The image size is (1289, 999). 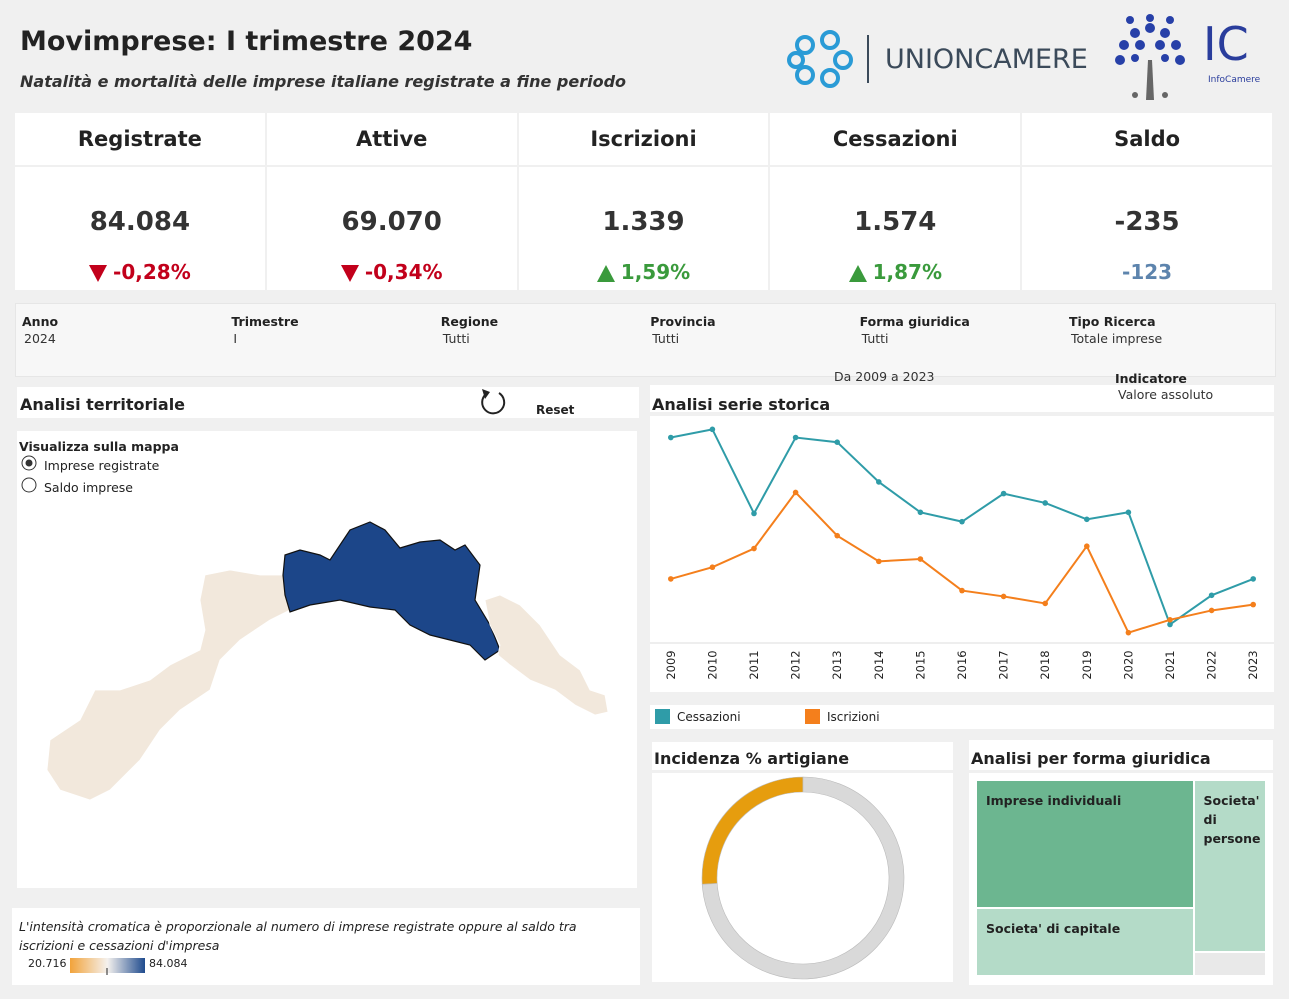 What do you see at coordinates (168, 963) in the screenshot?
I see `legend-max: 84.084` at bounding box center [168, 963].